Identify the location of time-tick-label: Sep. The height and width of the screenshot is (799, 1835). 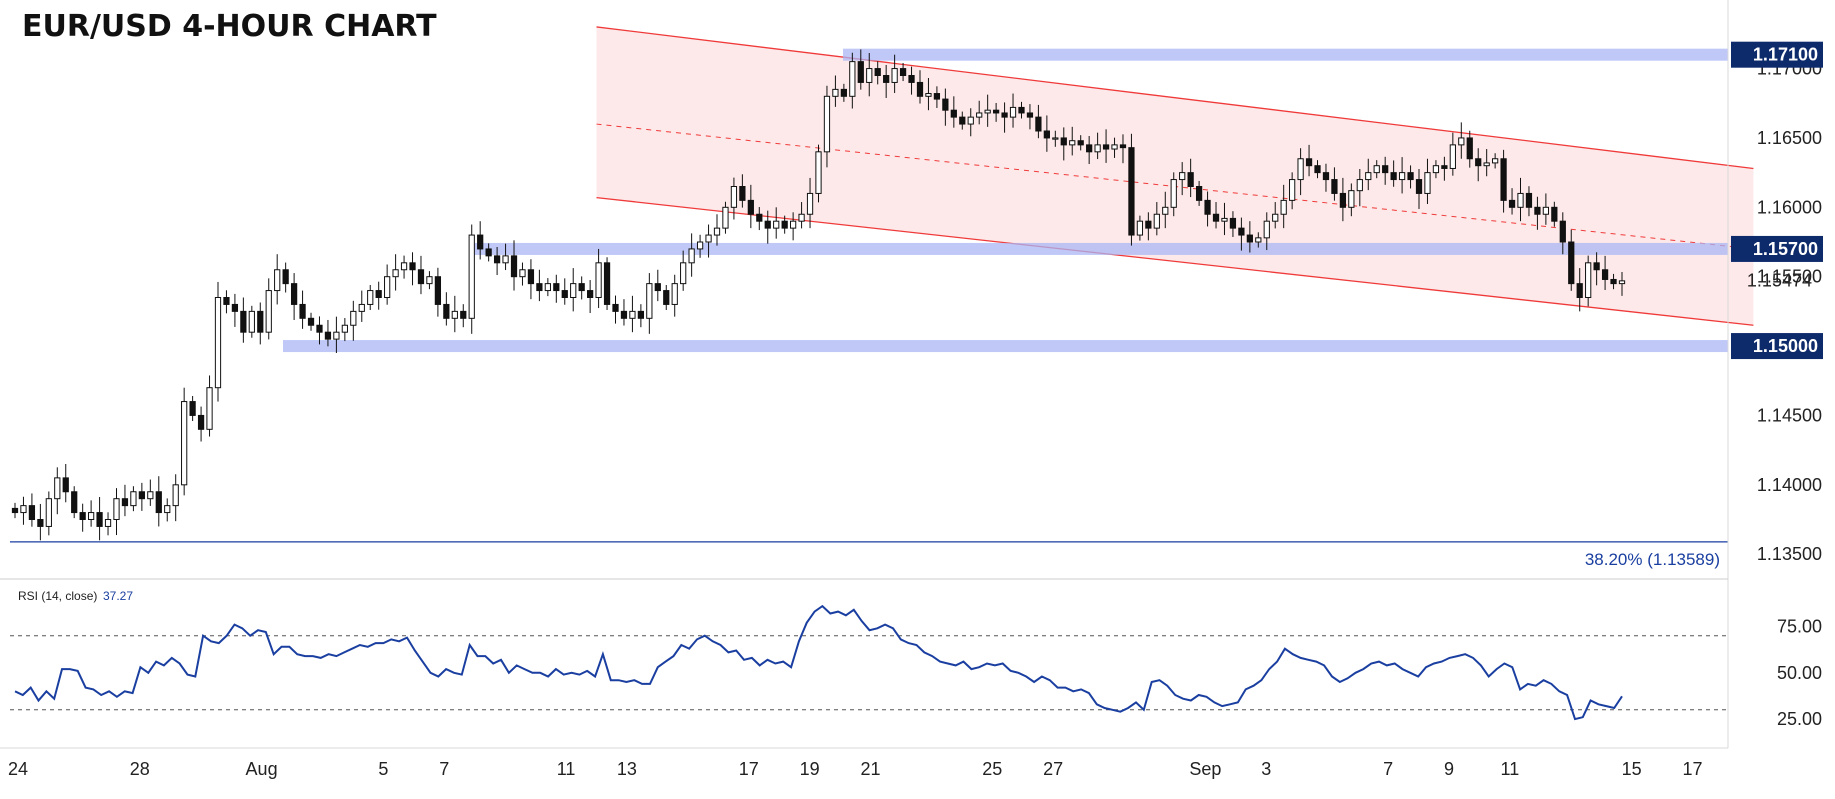
(1205, 769).